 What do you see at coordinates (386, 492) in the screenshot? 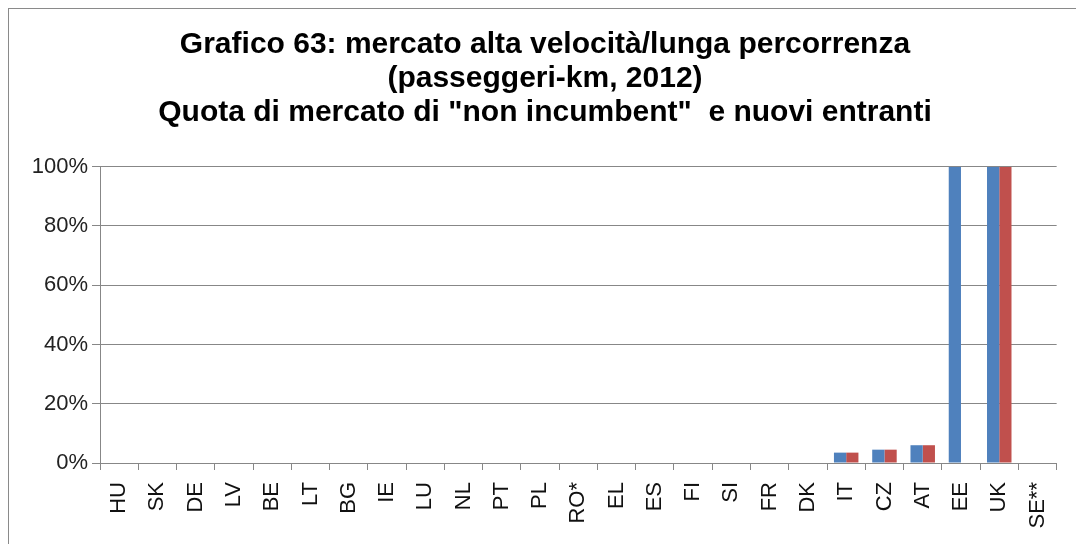
I see `x-tick-label: IE` at bounding box center [386, 492].